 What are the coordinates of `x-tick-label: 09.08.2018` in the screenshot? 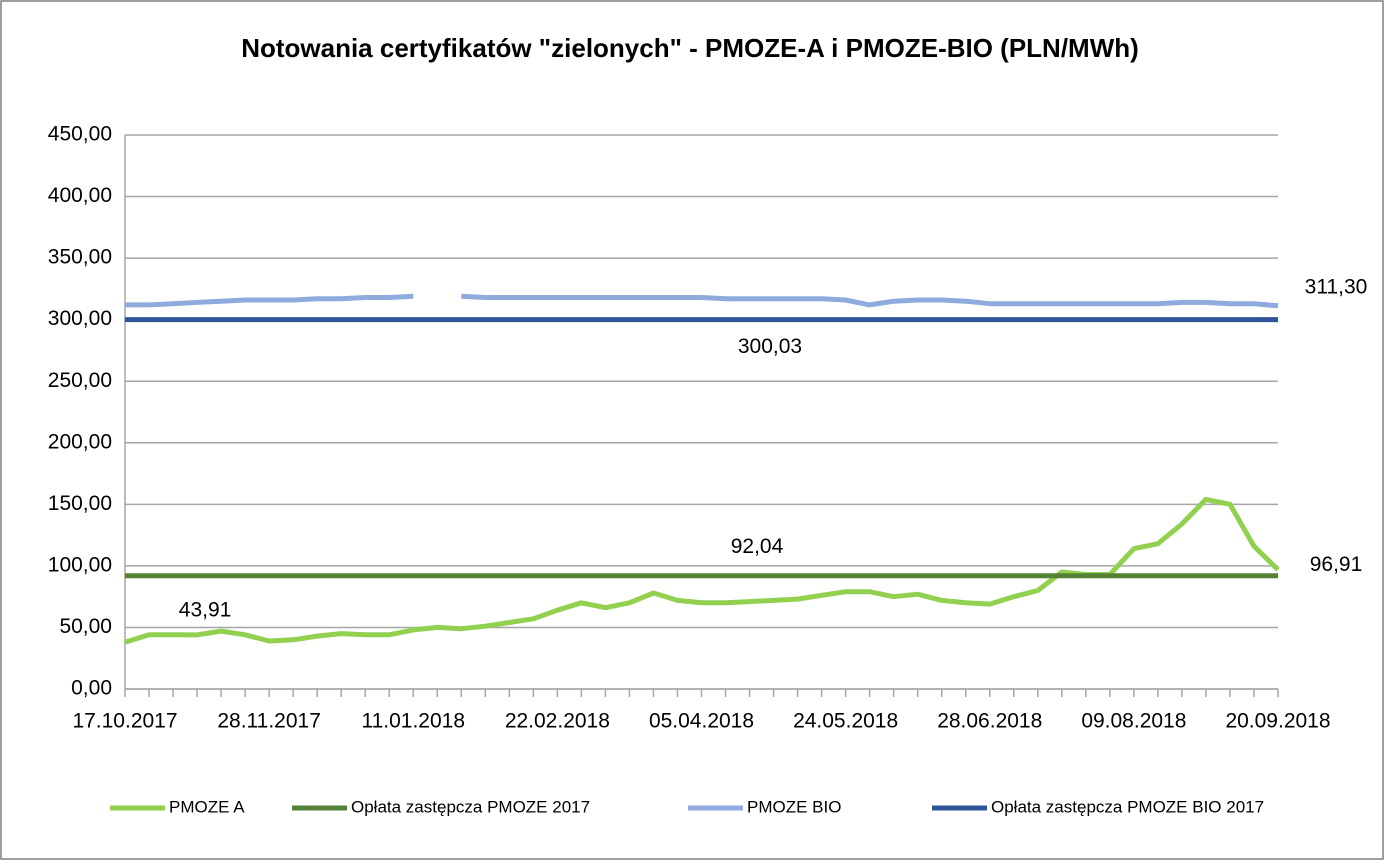 It's located at (1133, 721).